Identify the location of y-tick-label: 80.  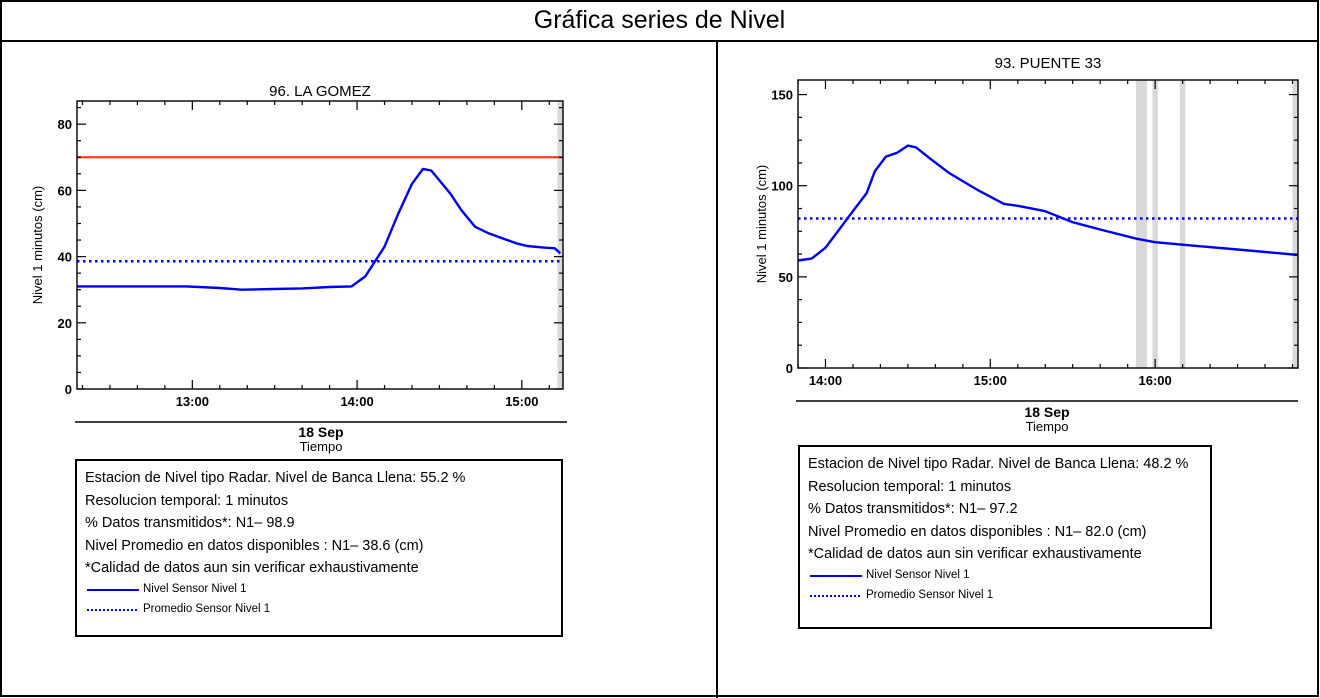
(65, 124).